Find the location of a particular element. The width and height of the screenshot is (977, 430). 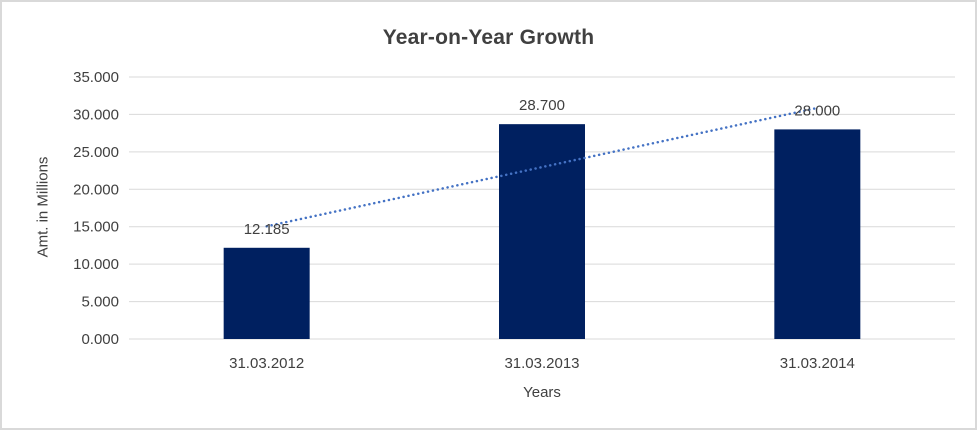

bar-value-label: 28.000 is located at coordinates (817, 110).